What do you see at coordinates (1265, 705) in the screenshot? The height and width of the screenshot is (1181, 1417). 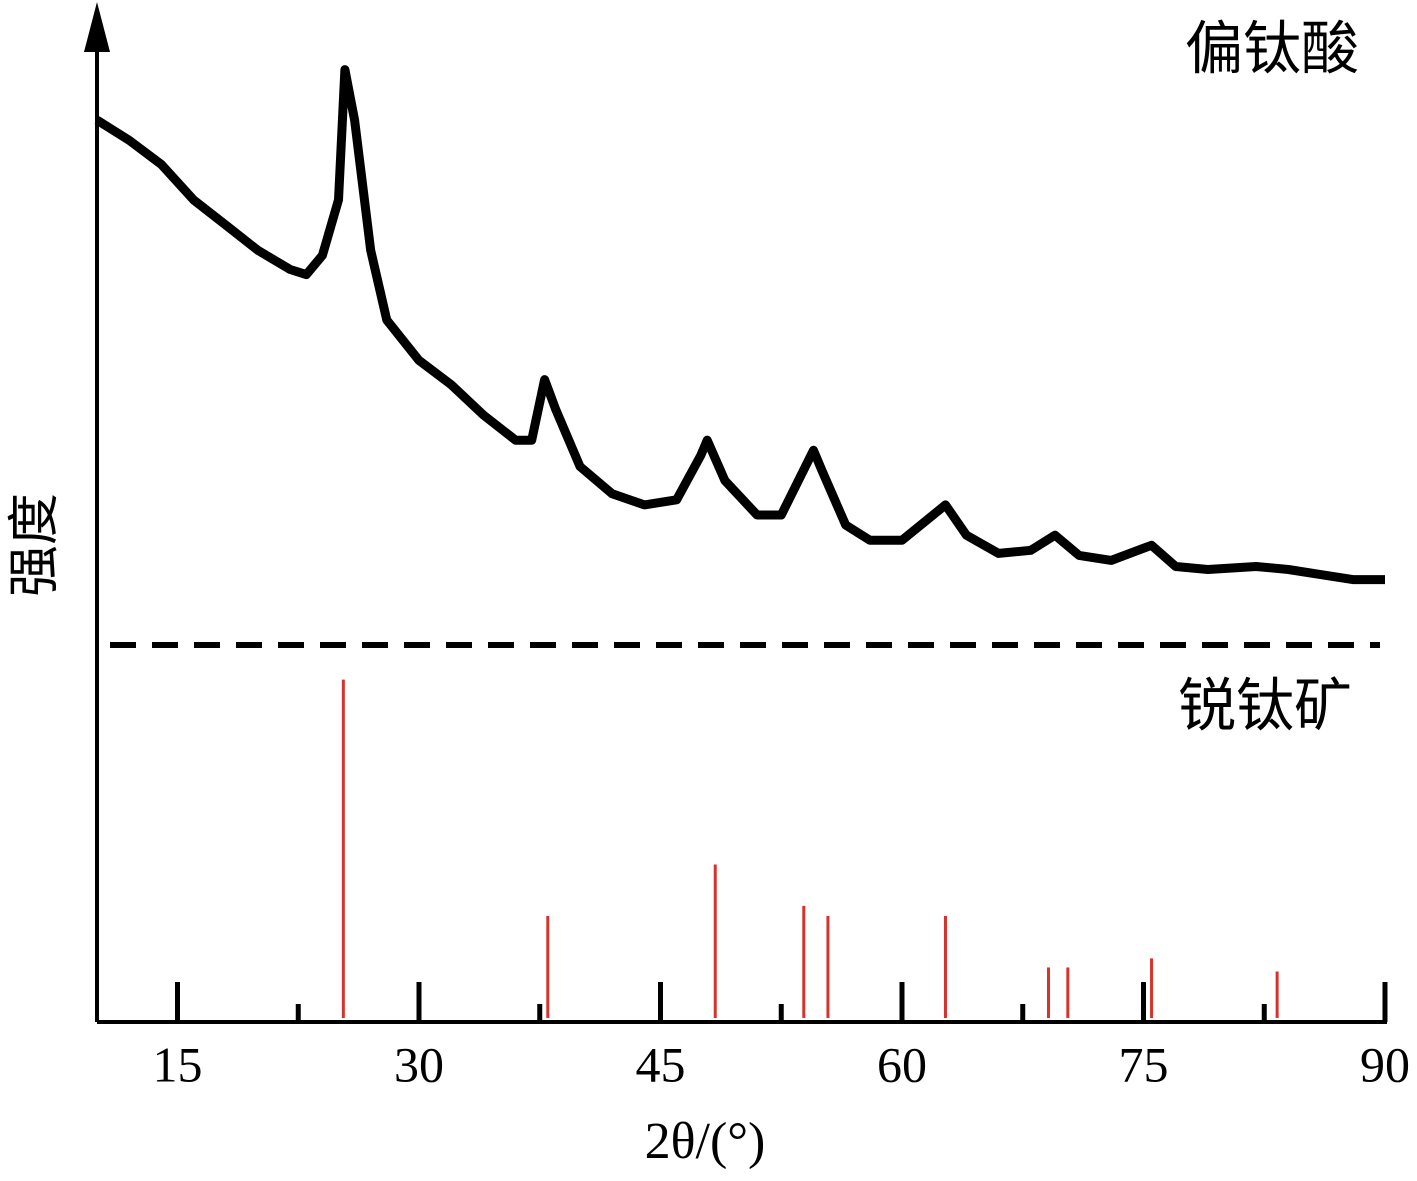 I see `series-label: 锐钛矿` at bounding box center [1265, 705].